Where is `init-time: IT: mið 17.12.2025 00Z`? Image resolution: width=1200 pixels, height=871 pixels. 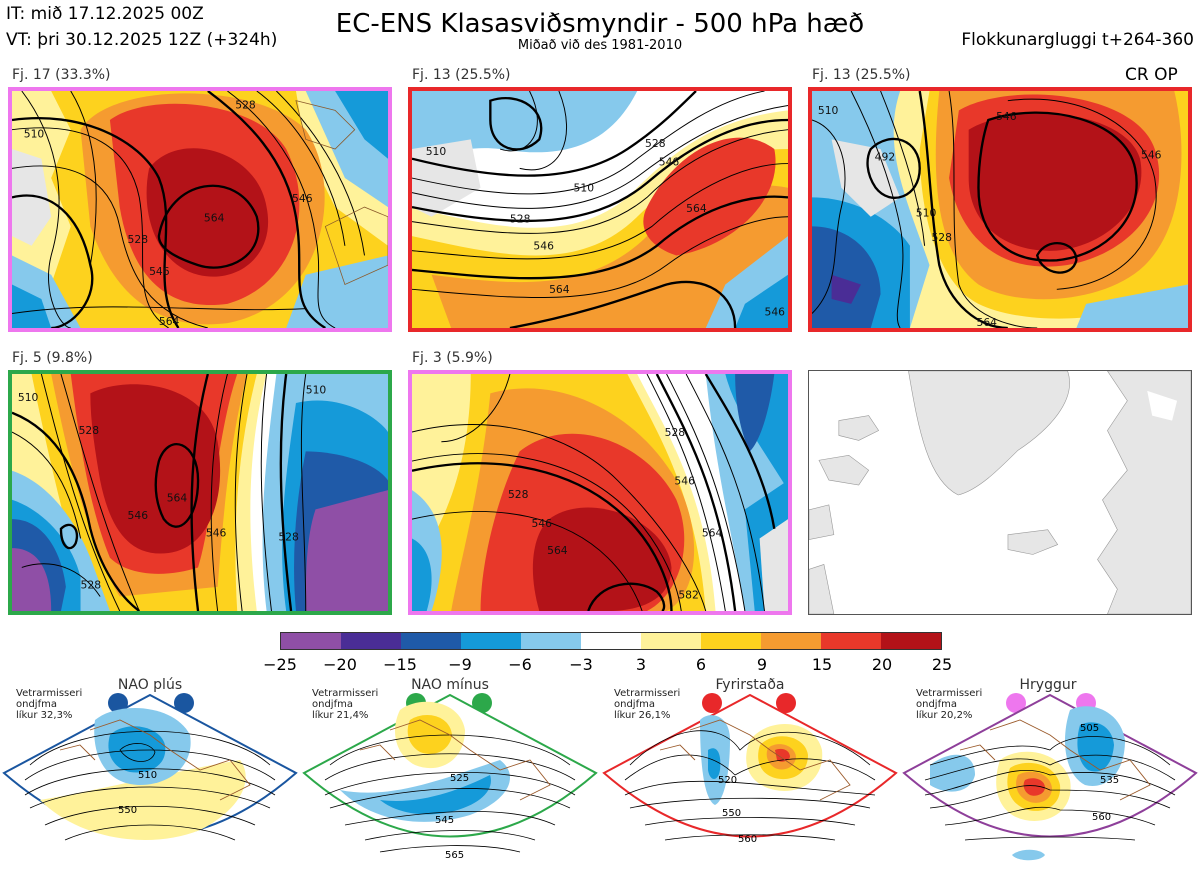
init-time: IT: mið 17.12.2025 00Z is located at coordinates (105, 14).